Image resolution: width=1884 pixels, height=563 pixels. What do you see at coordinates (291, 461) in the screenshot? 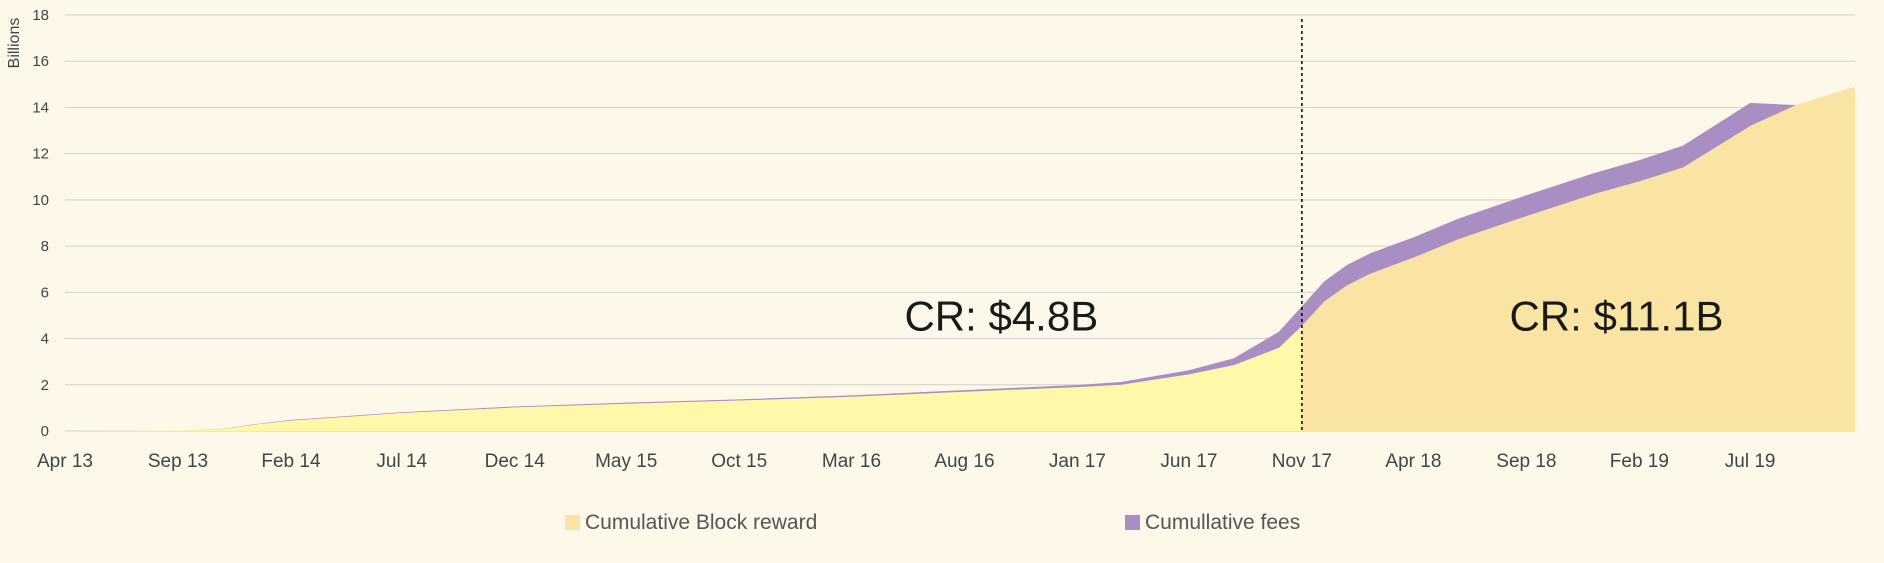
I see `x-tick-label: Feb 14` at bounding box center [291, 461].